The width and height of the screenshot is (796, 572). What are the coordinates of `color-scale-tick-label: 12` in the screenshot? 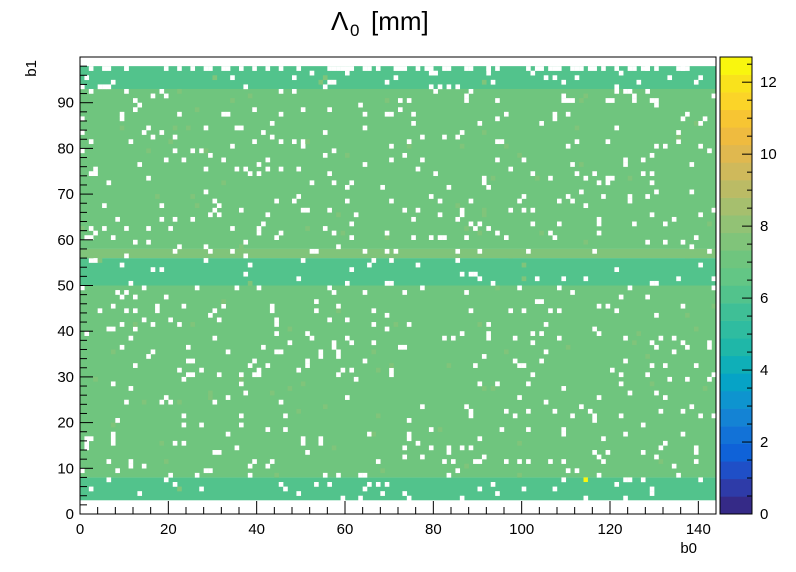 It's located at (768, 82).